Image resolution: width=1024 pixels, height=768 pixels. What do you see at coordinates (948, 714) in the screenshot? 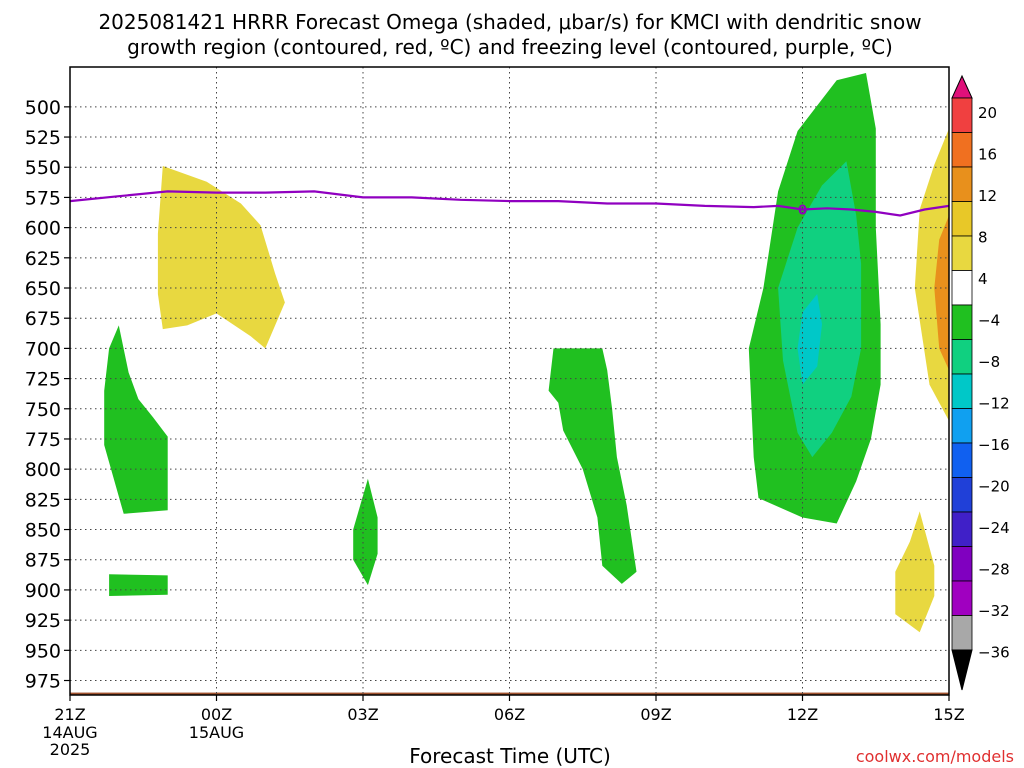
I see `x-tick-label-15Z: 15Z` at bounding box center [948, 714].